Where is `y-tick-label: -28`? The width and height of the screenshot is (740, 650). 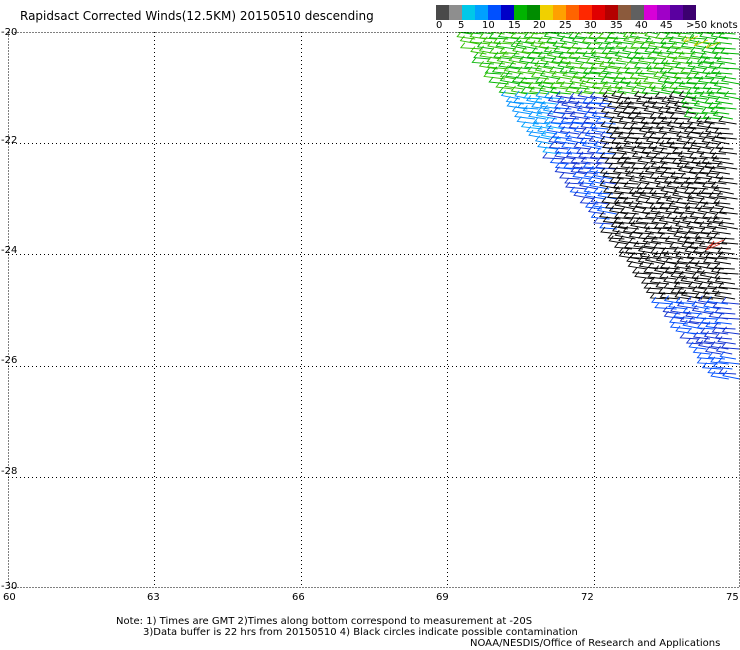
y-tick-label: -28 is located at coordinates (9, 471).